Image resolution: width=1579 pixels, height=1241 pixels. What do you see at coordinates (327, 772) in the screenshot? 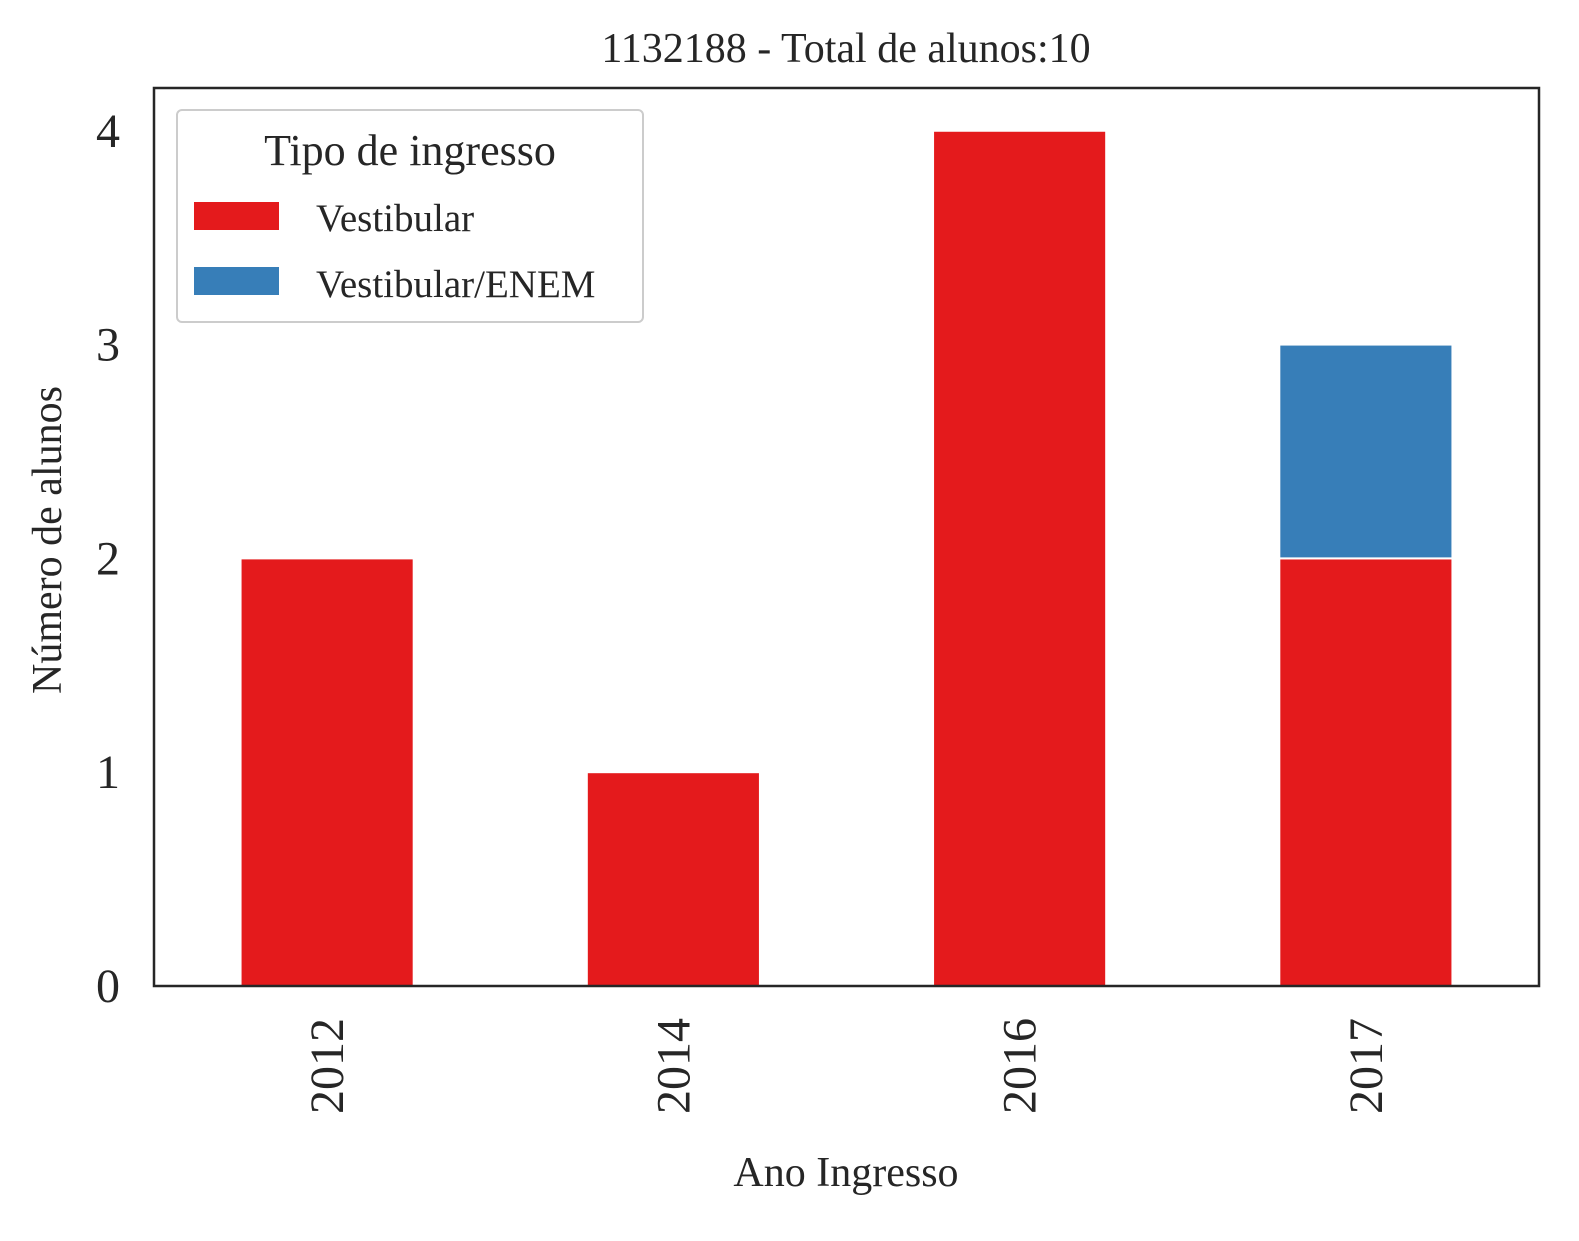
I see `bar-vestibular-2012` at bounding box center [327, 772].